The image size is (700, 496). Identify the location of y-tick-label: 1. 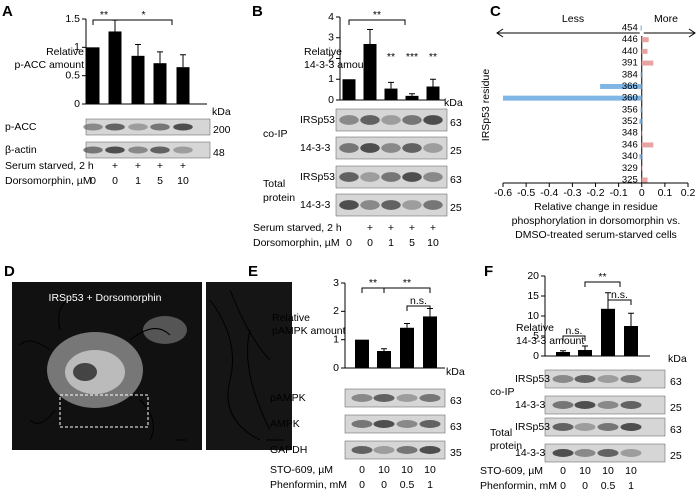
(336, 339).